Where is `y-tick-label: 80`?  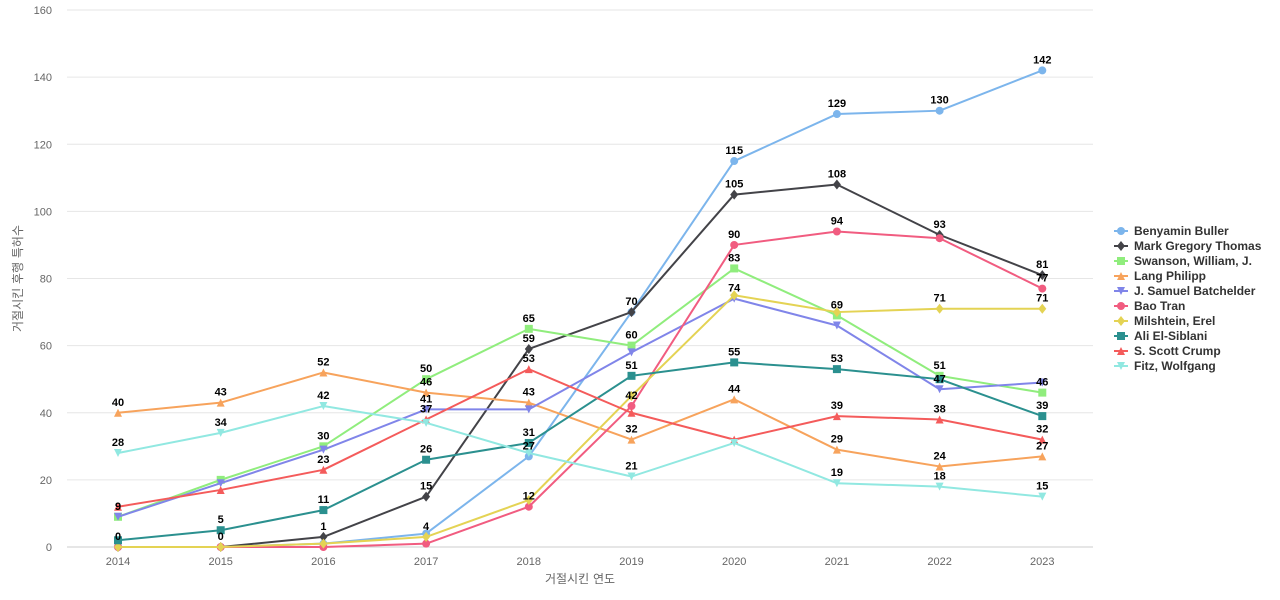 y-tick-label: 80 is located at coordinates (46, 280).